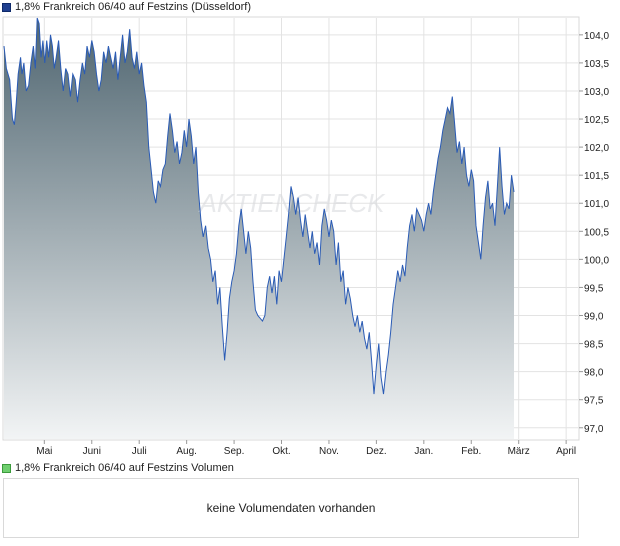  I want to click on x-tick-label: Juli, so click(139, 451).